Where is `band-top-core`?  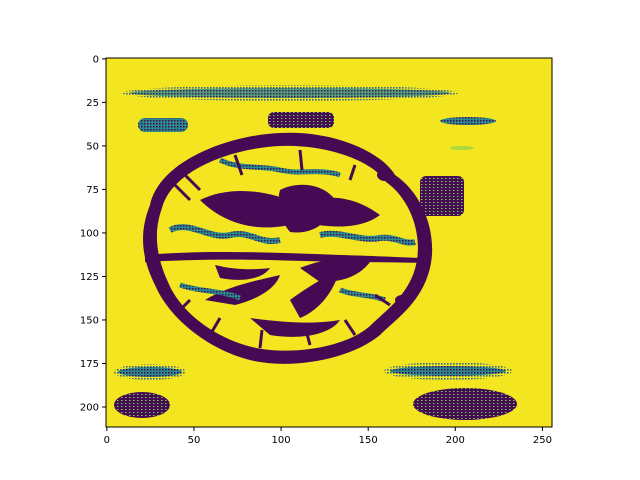
band-top-core is located at coordinates (290, 93).